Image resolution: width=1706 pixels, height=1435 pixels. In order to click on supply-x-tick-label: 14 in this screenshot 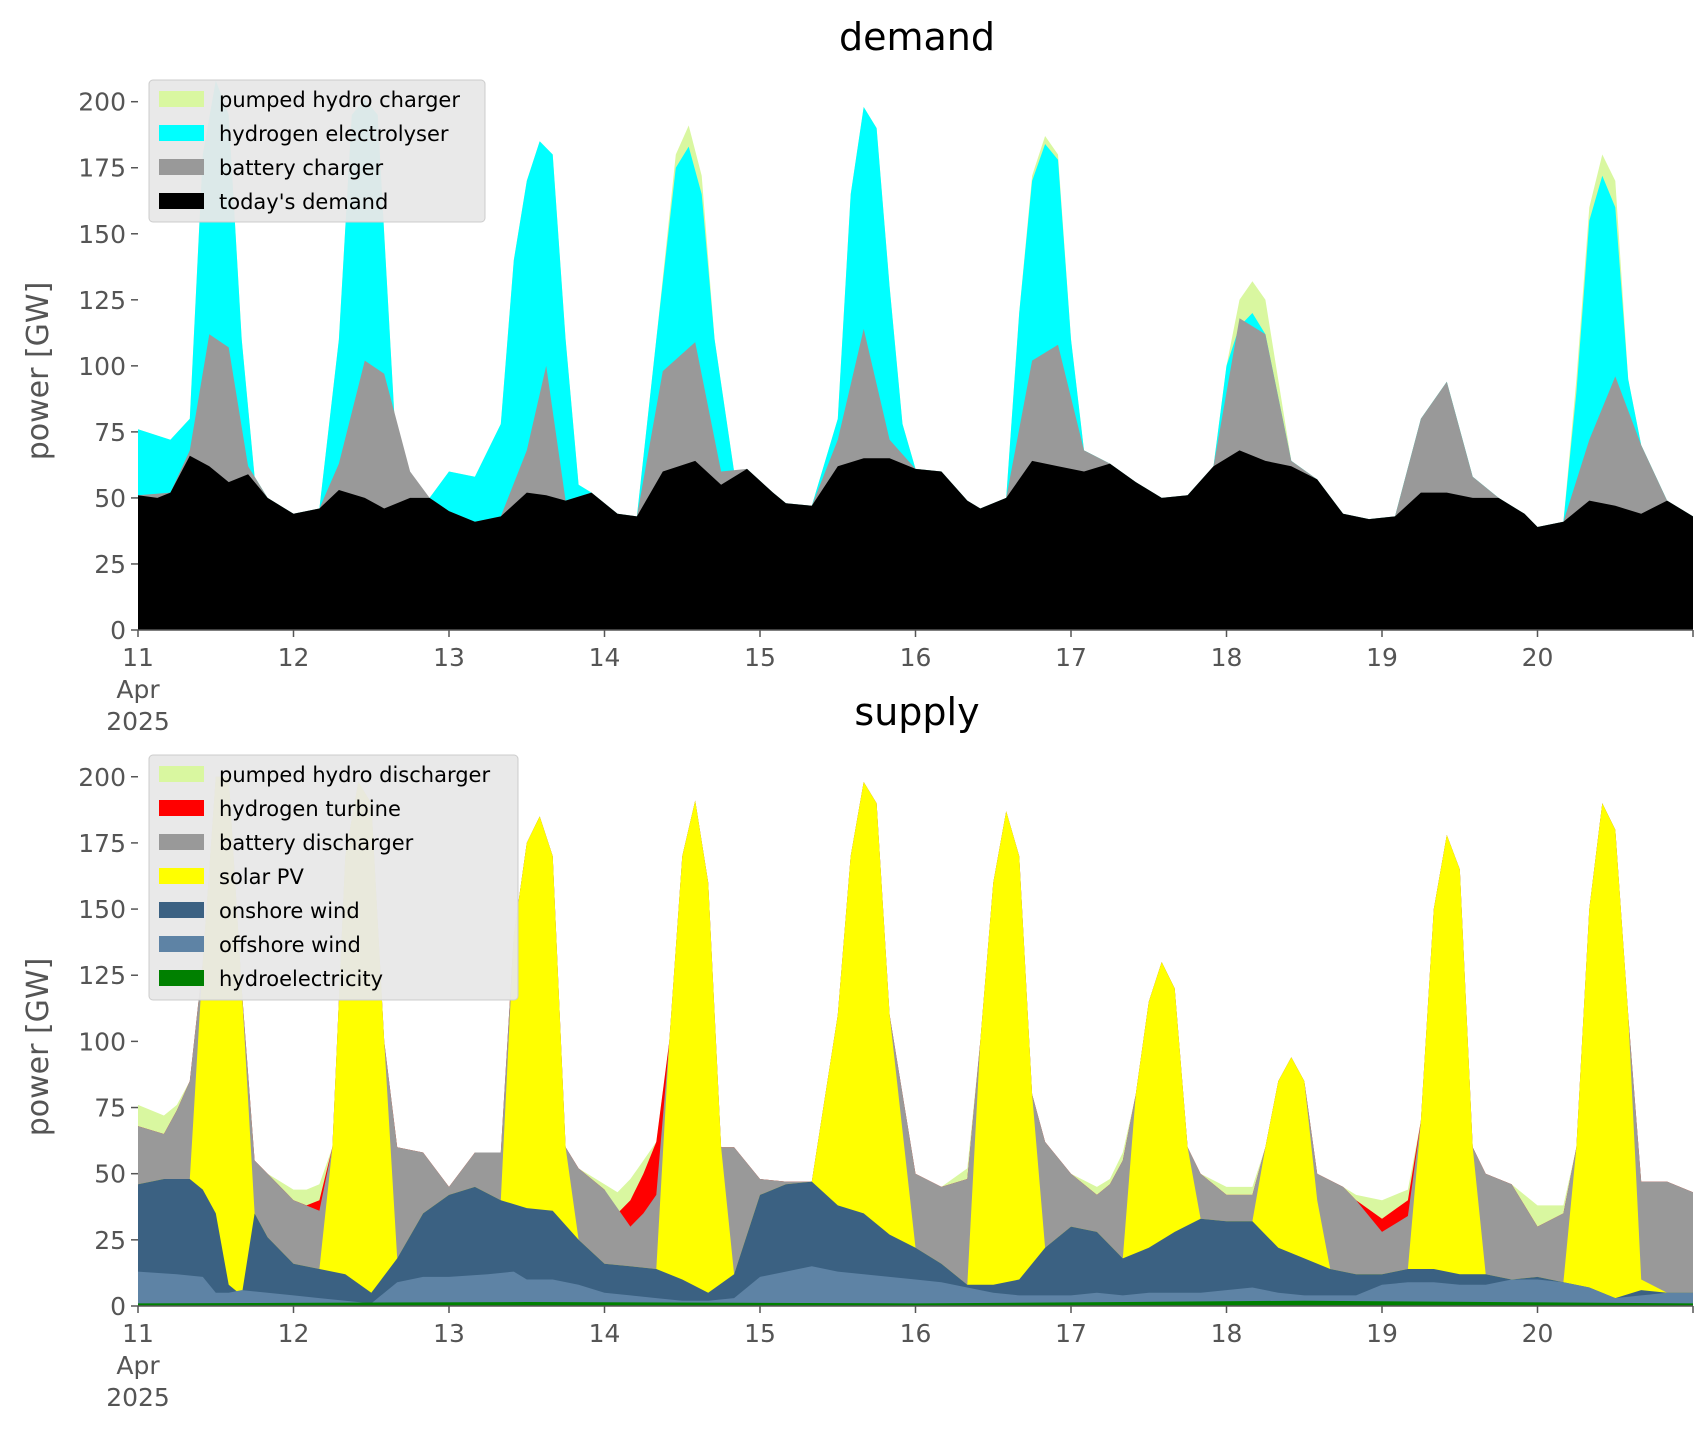, I will do `click(605, 1333)`.